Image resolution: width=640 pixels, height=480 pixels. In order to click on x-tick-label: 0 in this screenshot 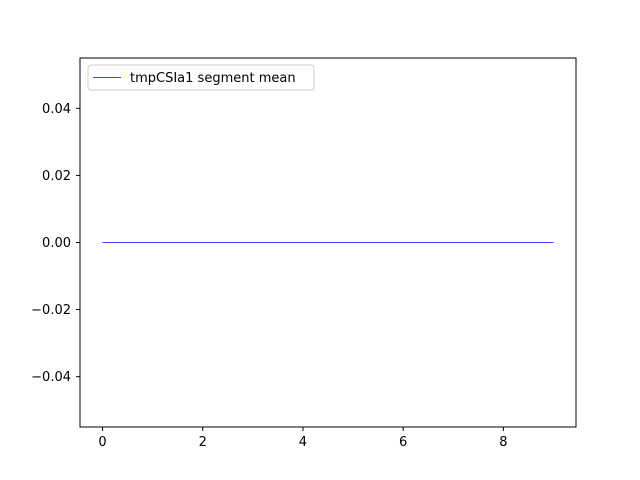, I will do `click(102, 442)`.